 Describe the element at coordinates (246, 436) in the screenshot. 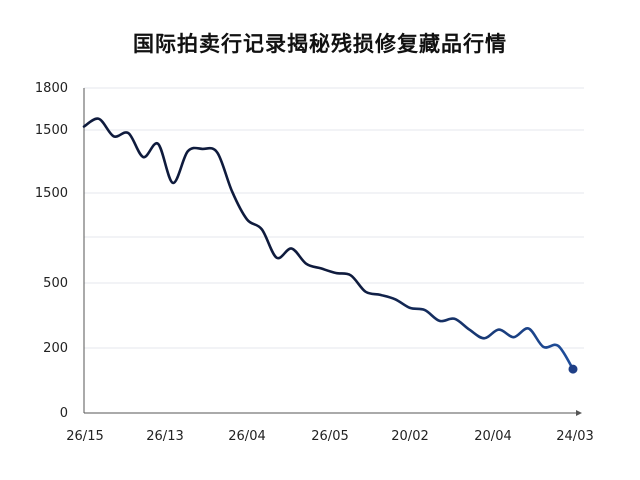

I see `x-tick-label: 26/04` at that location.